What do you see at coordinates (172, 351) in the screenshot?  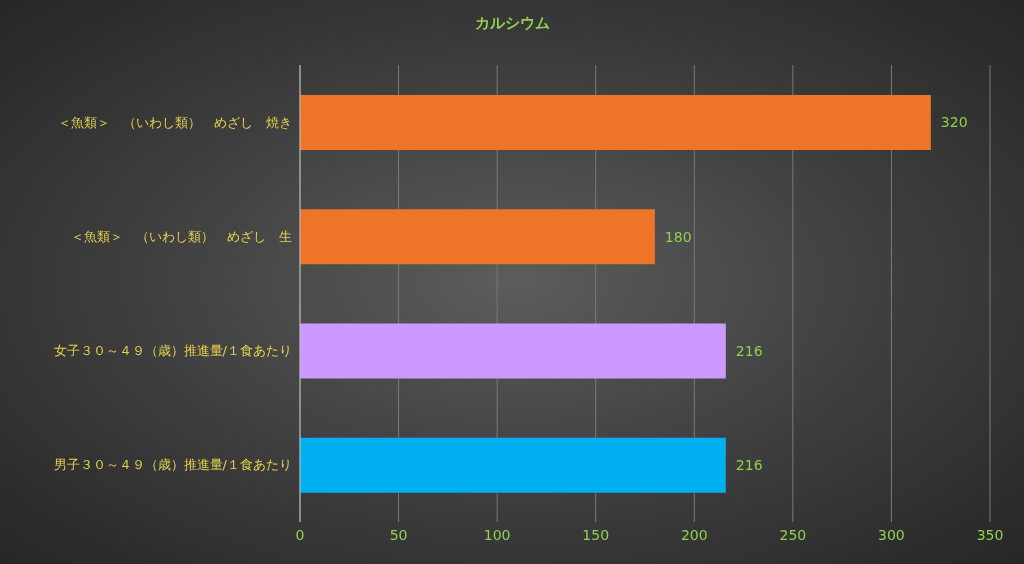 I see `y-tick-label: 女子３０～４９（歳）推進量/１食あたり` at bounding box center [172, 351].